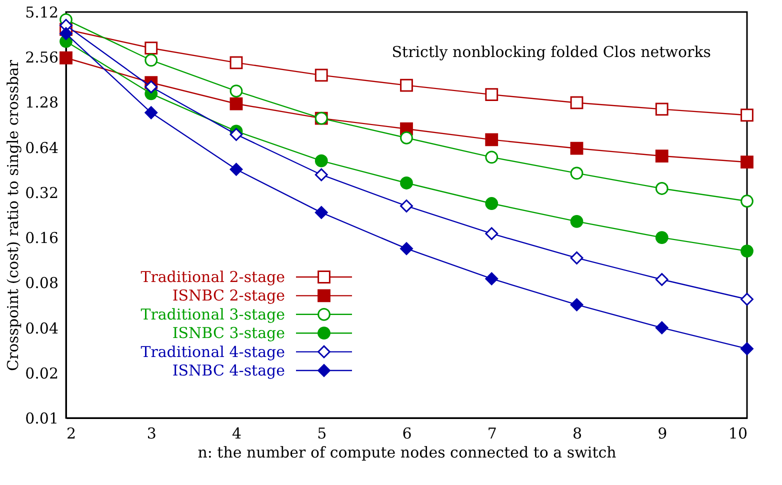 This screenshot has width=782, height=485. What do you see at coordinates (41, 373) in the screenshot?
I see `y-tick-label: 0.02` at bounding box center [41, 373].